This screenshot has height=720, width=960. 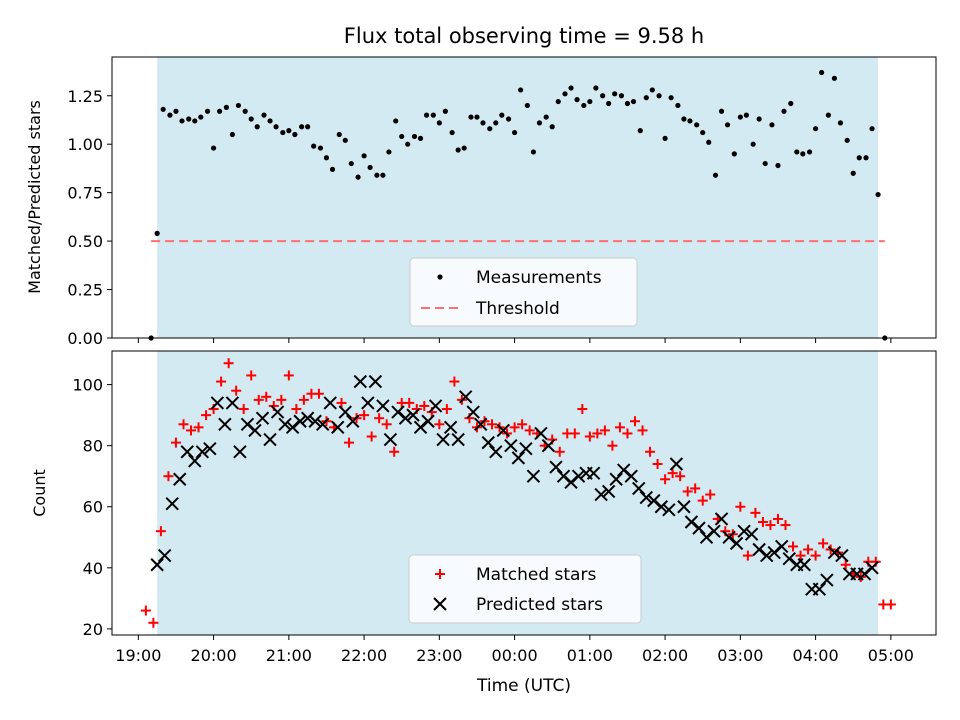 What do you see at coordinates (214, 655) in the screenshot?
I see `bottom-xtick-label: 20:00` at bounding box center [214, 655].